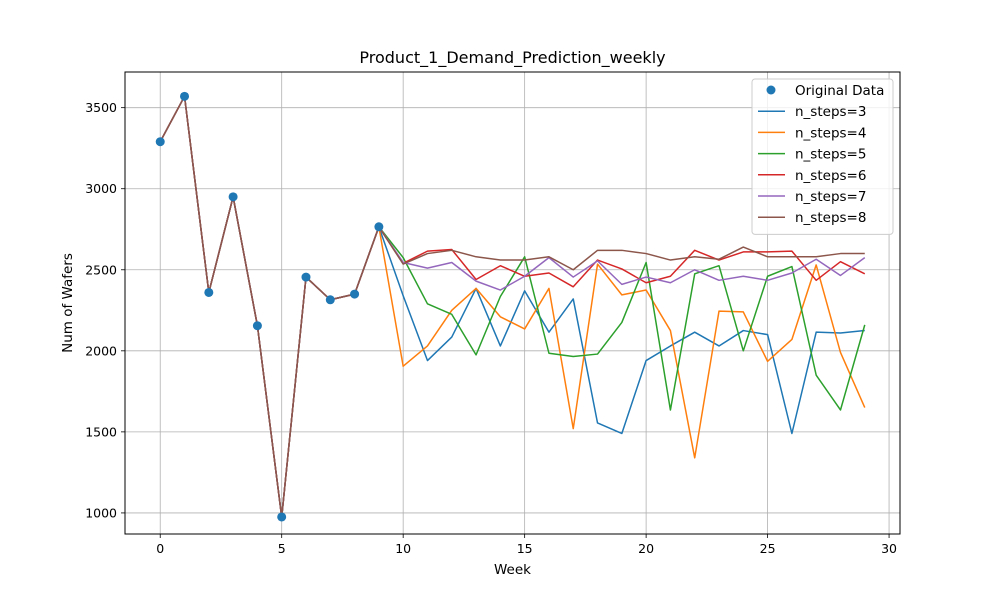 Image resolution: width=1000 pixels, height=600 pixels. I want to click on y-axis-label: Num of Wafers, so click(68, 303).